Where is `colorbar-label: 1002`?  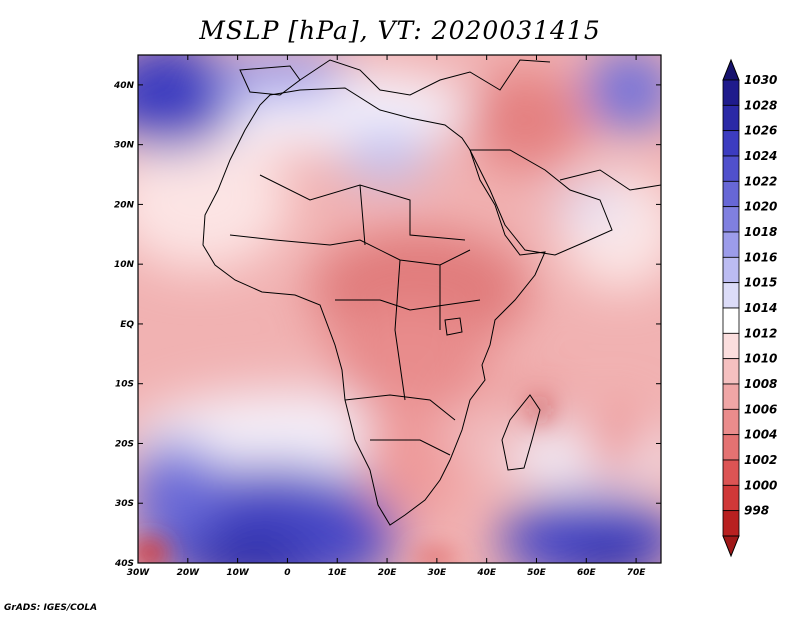
colorbar-label: 1002 is located at coordinates (760, 460).